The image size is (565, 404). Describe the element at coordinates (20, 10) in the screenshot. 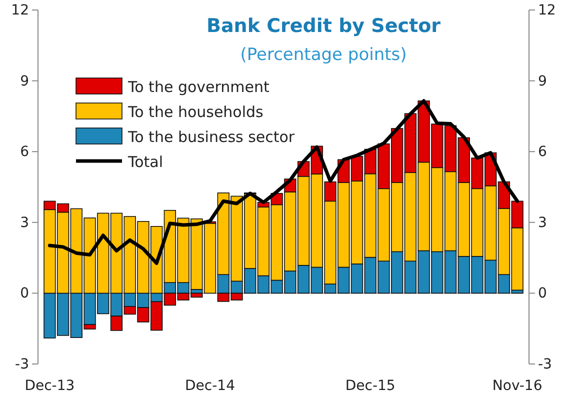

I see `y-tick-label: 12` at that location.